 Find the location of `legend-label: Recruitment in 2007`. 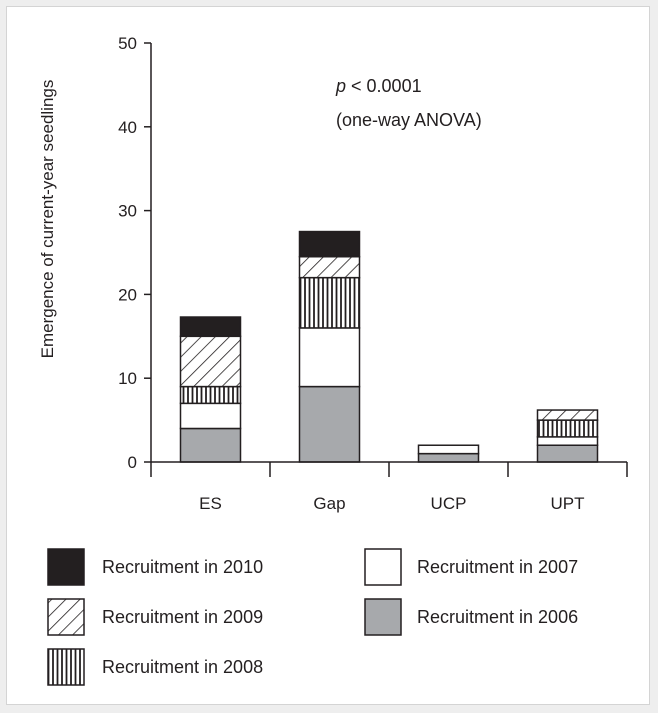

legend-label: Recruitment in 2007 is located at coordinates (497, 567).